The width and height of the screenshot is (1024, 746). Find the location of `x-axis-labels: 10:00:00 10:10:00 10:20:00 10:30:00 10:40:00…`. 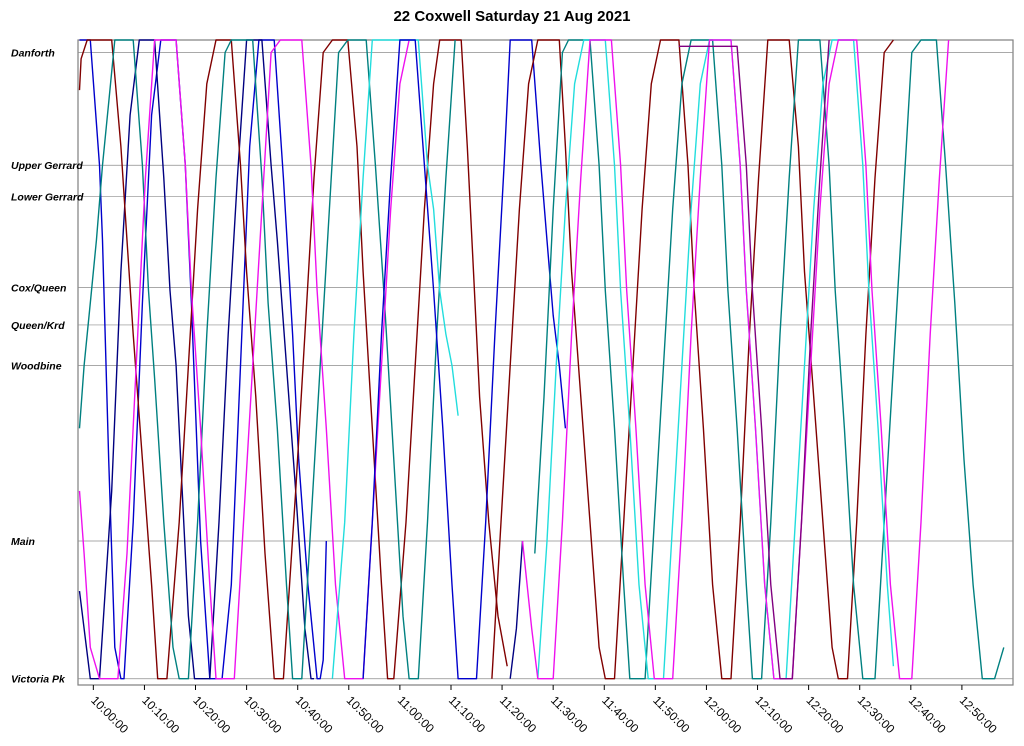

x-axis-labels: 10:00:00 10:10:00 10:20:00 10:30:00 10:40:00… is located at coordinates (544, 710).